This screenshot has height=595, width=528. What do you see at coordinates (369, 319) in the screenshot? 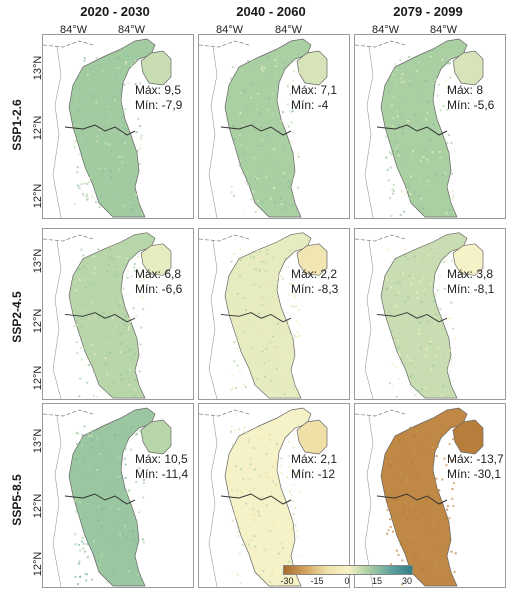
I see `admin-boundary` at bounding box center [369, 319].